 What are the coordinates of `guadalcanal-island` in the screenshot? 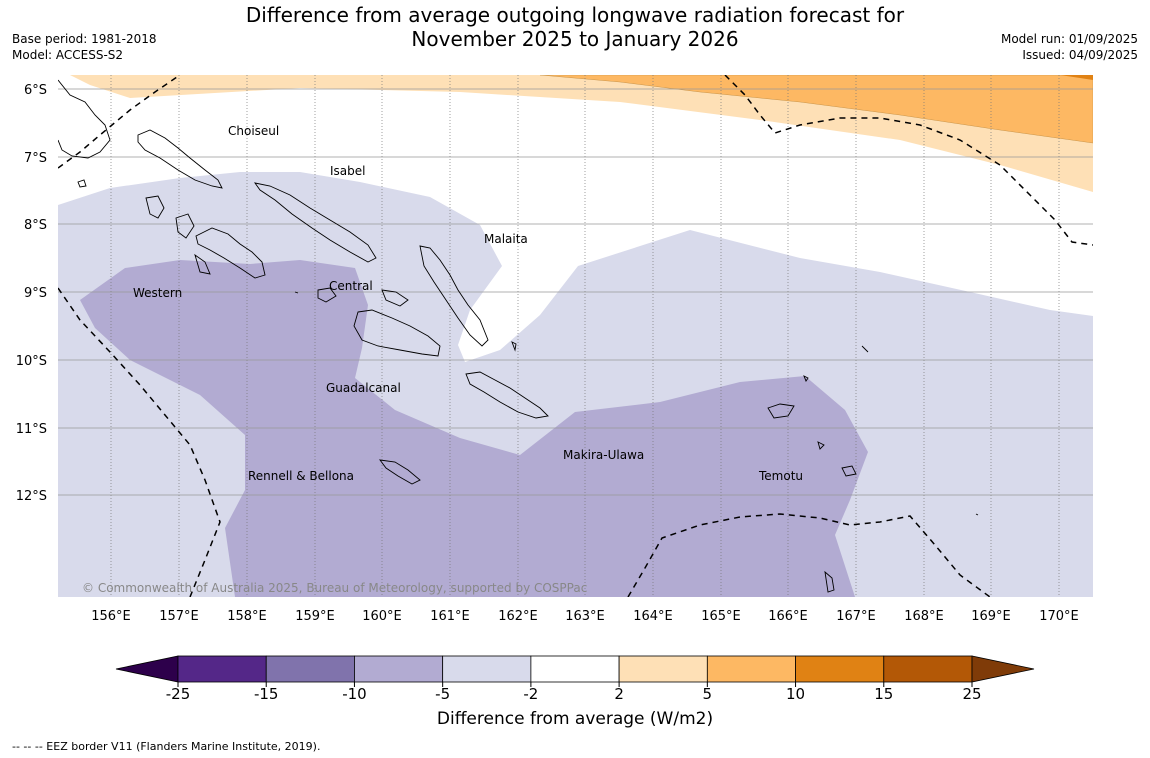 It's located at (397, 333).